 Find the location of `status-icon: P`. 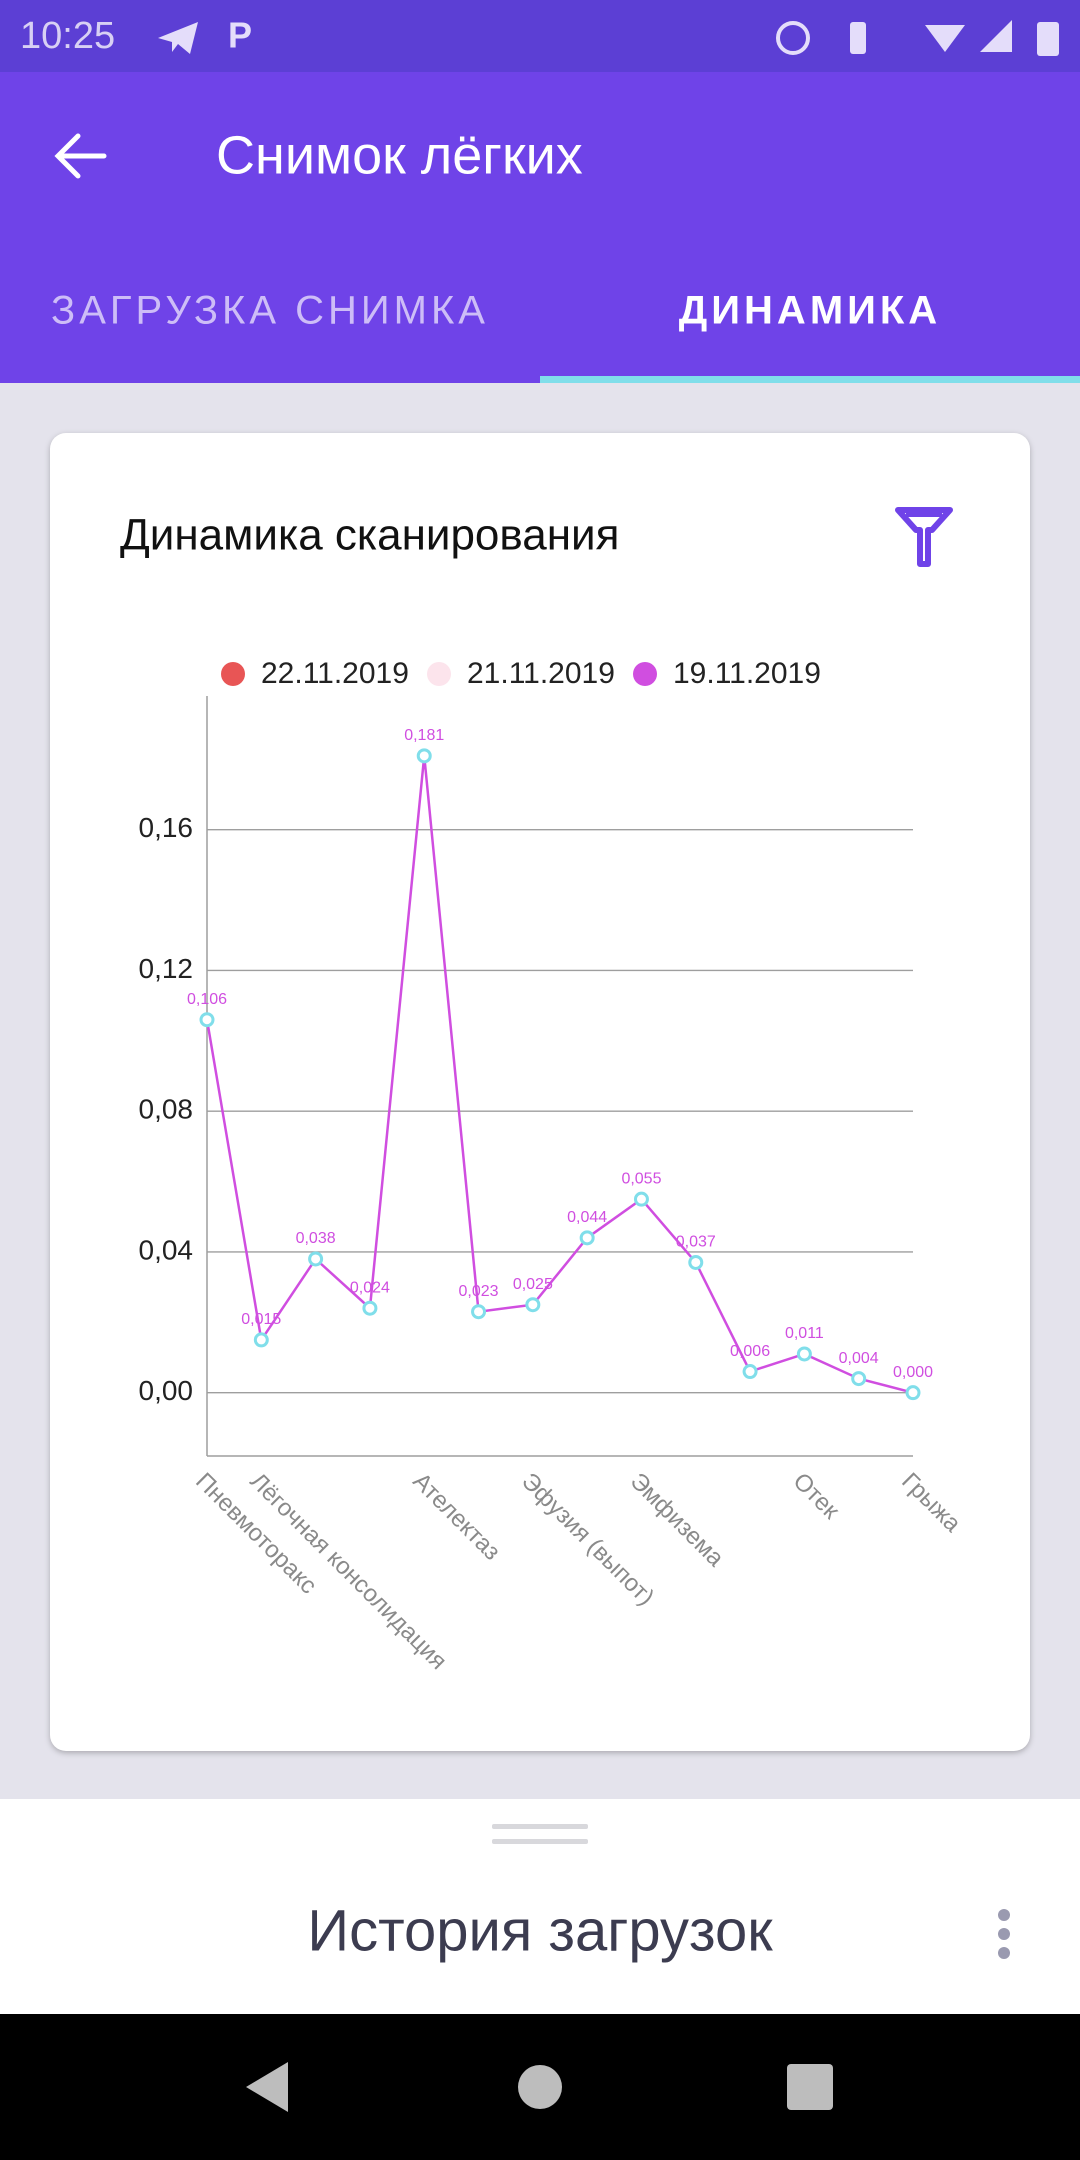

status-icon: P is located at coordinates (240, 35).